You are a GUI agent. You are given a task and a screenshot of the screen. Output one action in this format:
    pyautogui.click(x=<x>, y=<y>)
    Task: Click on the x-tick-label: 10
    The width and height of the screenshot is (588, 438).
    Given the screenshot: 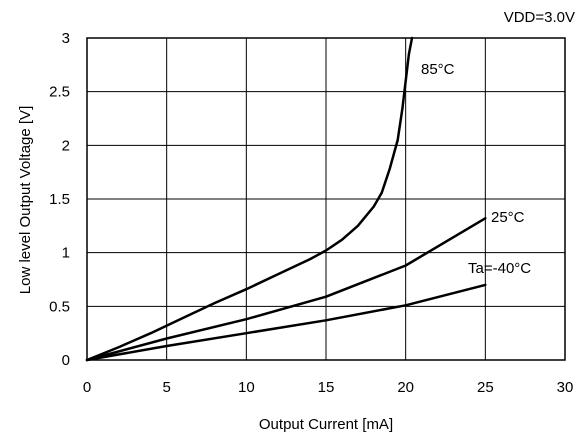 What is the action you would take?
    pyautogui.click(x=246, y=387)
    